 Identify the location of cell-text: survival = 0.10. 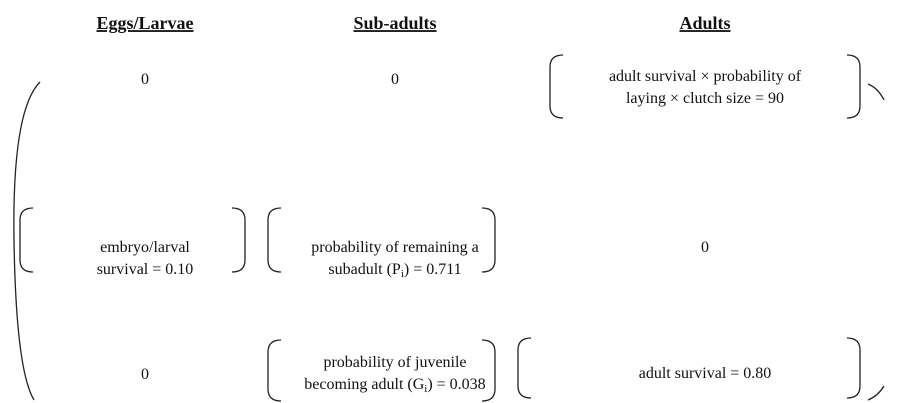
(145, 269).